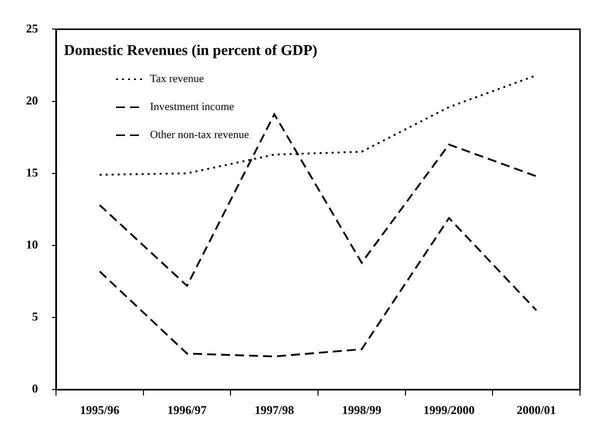 This screenshot has height=438, width=600. Describe the element at coordinates (177, 79) in the screenshot. I see `legend-label: Tax revenue` at that location.